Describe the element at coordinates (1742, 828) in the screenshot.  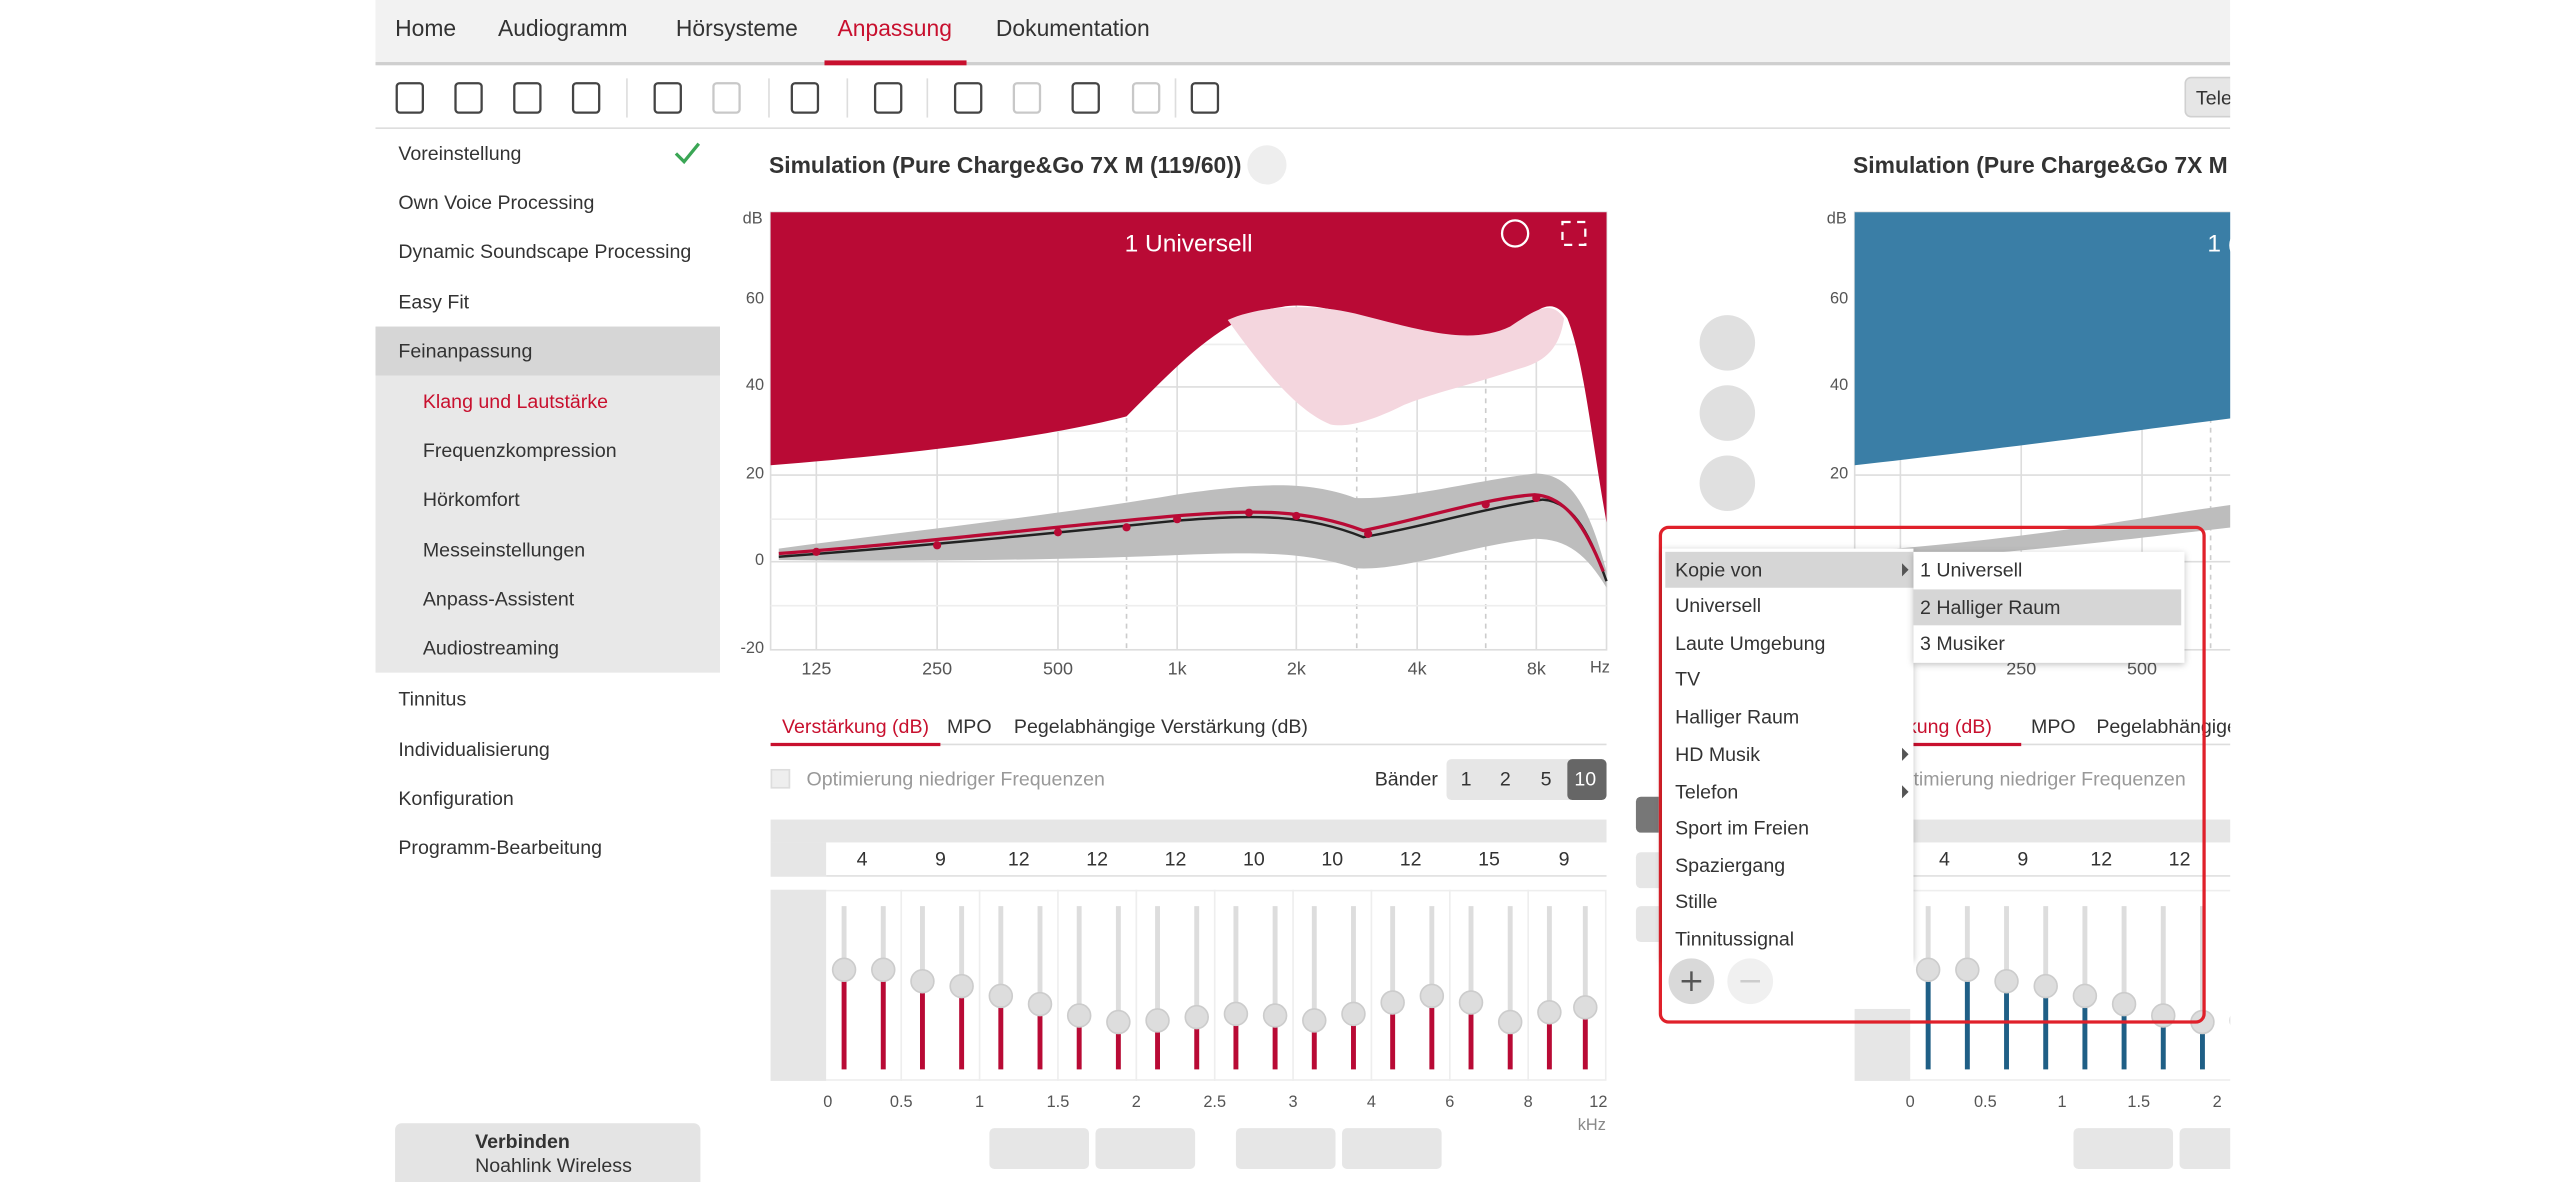
I see `menu-item: Sport im Freien` at that location.